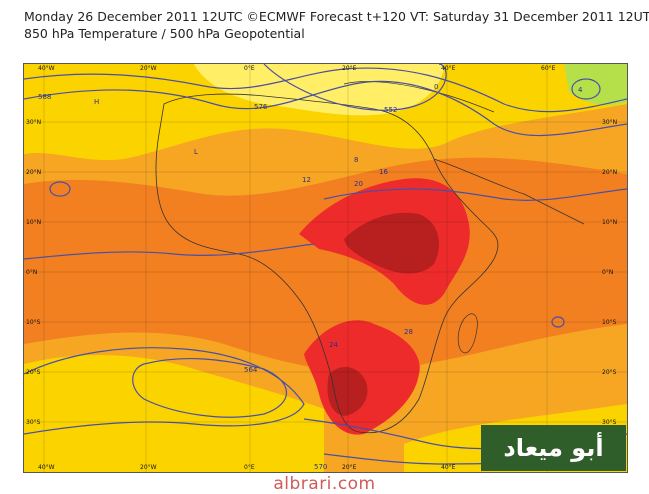  Describe the element at coordinates (34, 172) in the screenshot. I see `lat-label-left: 20°N` at that location.